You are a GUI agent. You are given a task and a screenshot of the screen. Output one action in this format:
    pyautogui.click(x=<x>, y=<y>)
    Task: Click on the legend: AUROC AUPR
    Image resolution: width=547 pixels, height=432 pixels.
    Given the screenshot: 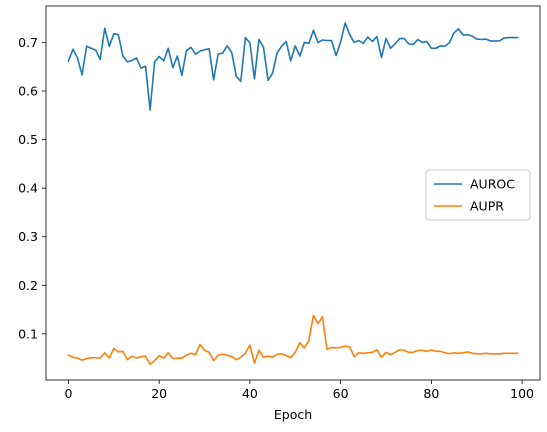 What is the action you would take?
    pyautogui.click(x=478, y=195)
    